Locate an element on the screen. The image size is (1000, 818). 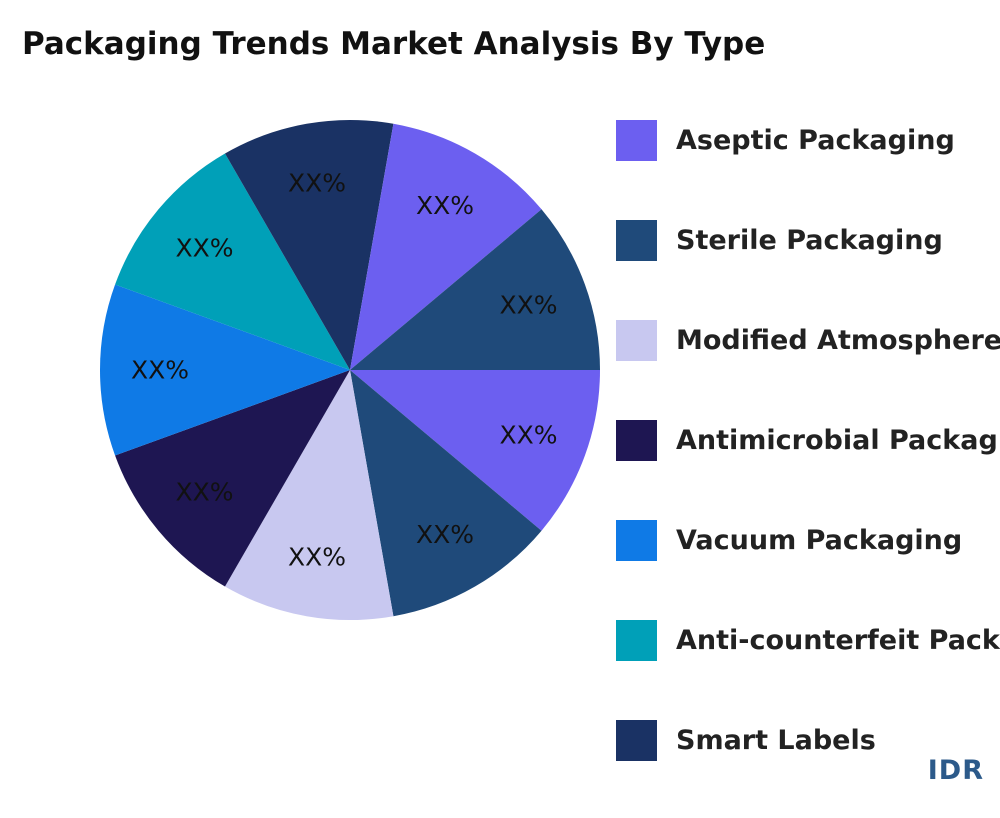
legend-item: Vacuum Packaging is located at coordinates (808, 568).